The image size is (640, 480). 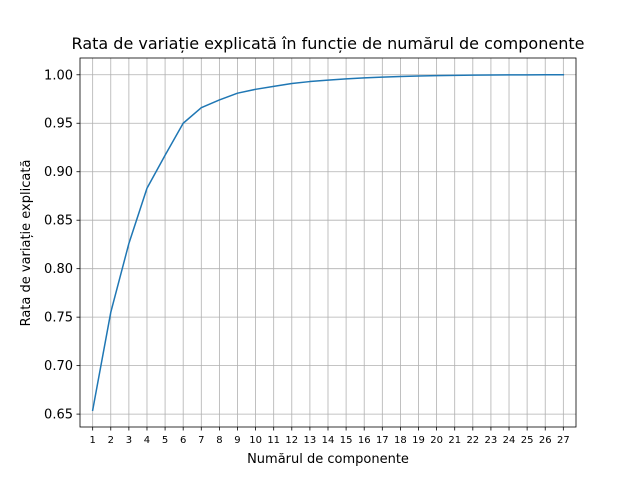 What do you see at coordinates (255, 440) in the screenshot?
I see `x-tick-label: 10` at bounding box center [255, 440].